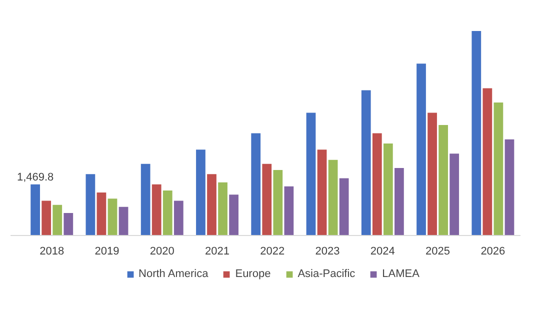  I want to click on legend-label: North America, so click(173, 274).